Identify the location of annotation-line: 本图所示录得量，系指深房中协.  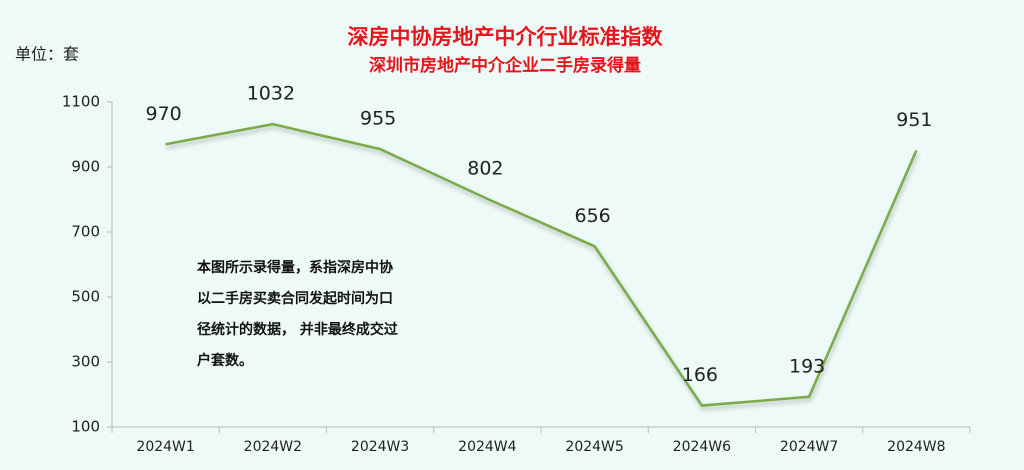
(295, 267).